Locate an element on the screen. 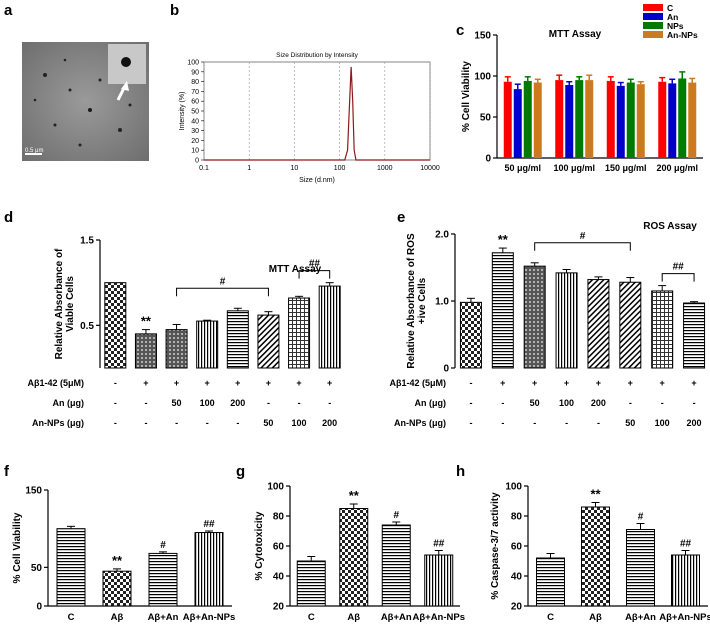 The height and width of the screenshot is (628, 710). y-axis-label: % Cytotoxicity is located at coordinates (259, 545).